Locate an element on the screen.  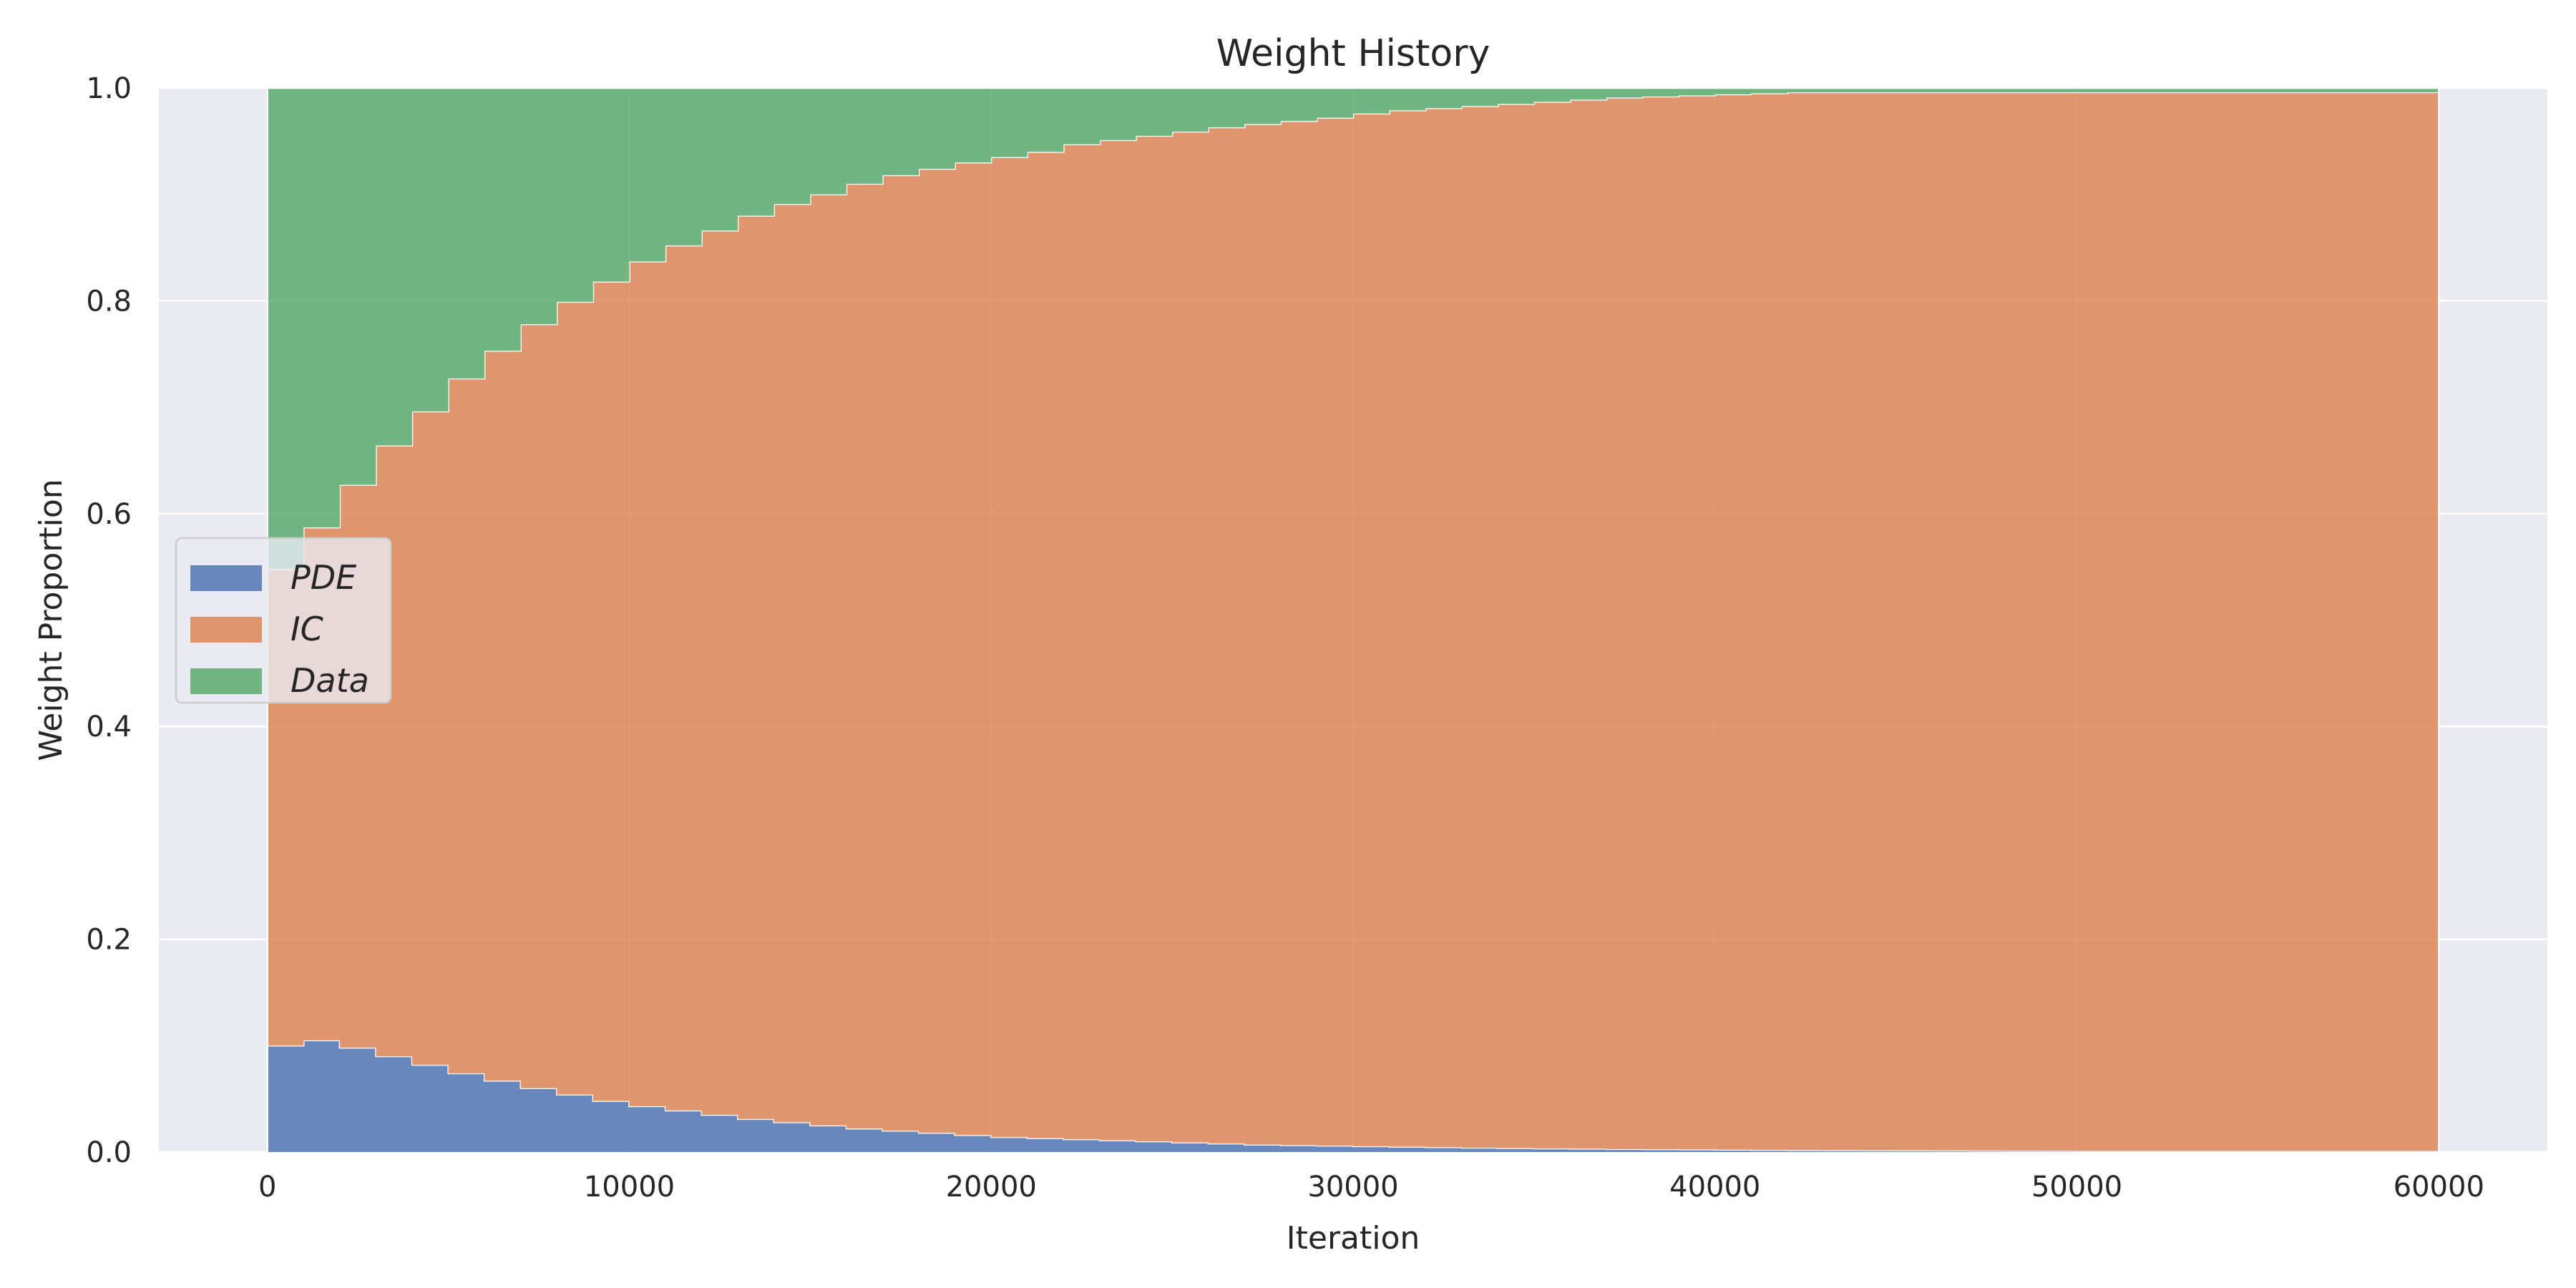
y-tick-label: 0.6 is located at coordinates (109, 514).